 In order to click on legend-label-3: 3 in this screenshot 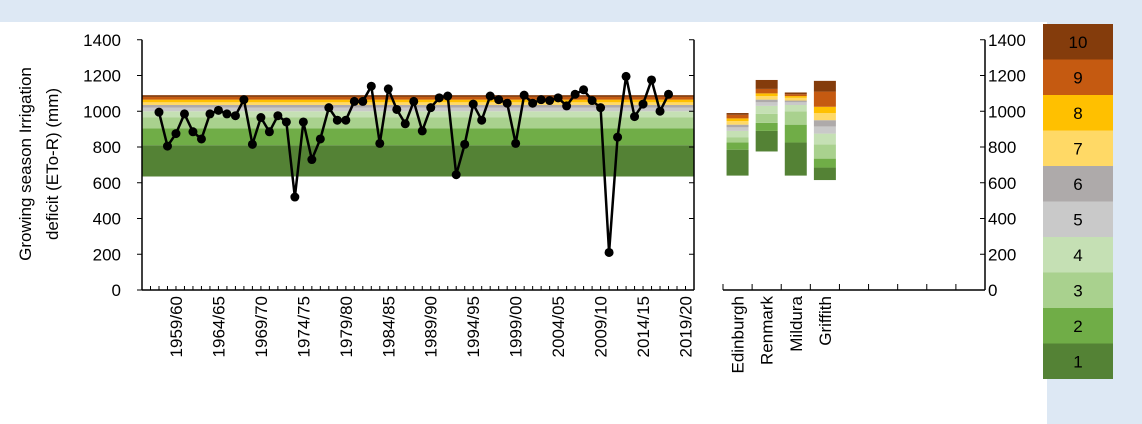, I will do `click(1077, 290)`.